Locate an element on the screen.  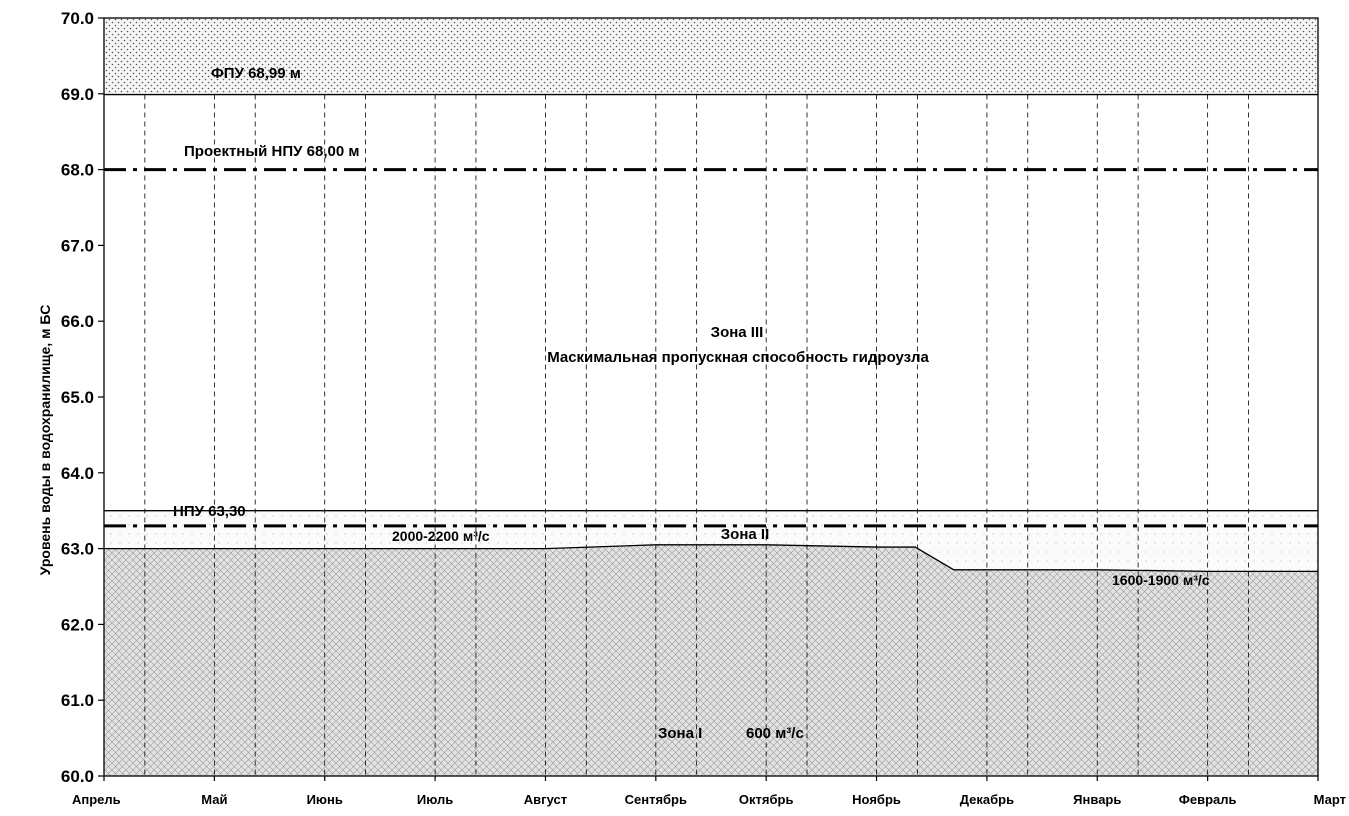
zone-2-flow-left-label: 2000-2200 м³/с is located at coordinates (441, 536).